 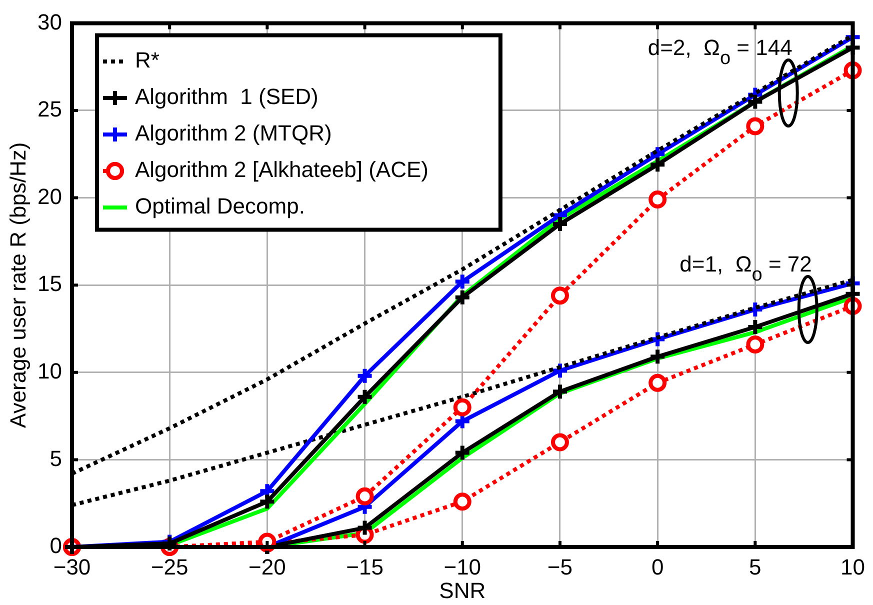 I want to click on x-tick-label: −5, so click(x=560, y=567).